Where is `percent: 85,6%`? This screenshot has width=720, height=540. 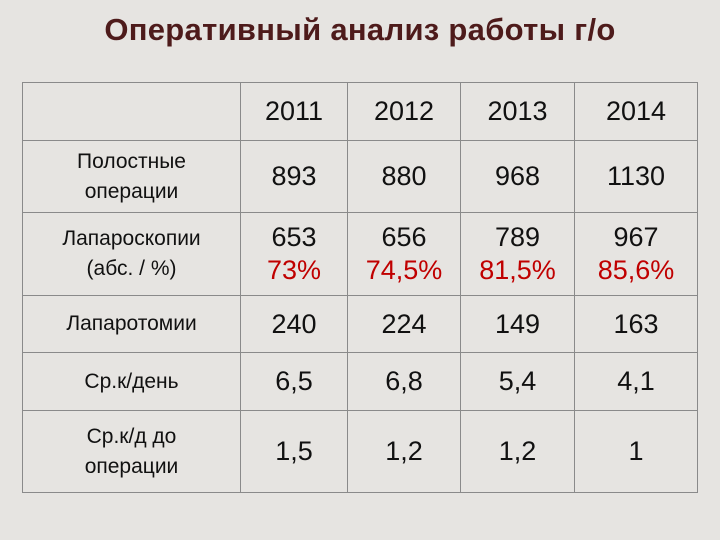 percent: 85,6% is located at coordinates (636, 270).